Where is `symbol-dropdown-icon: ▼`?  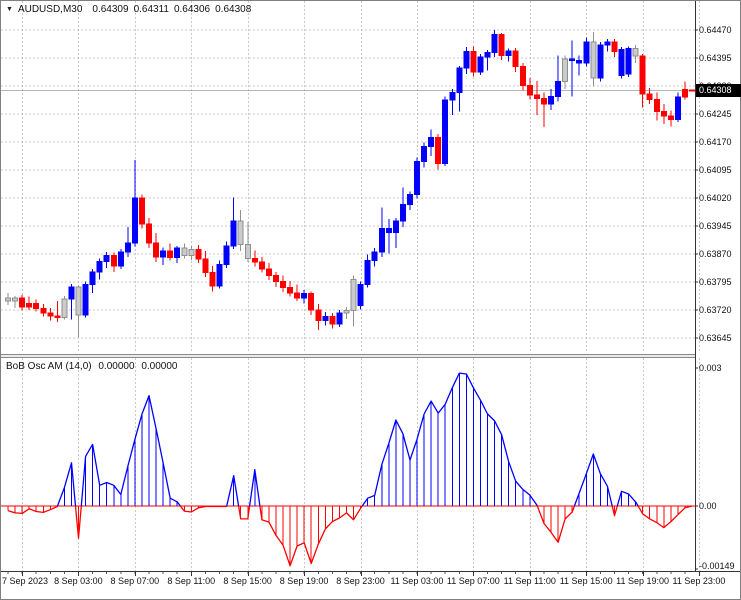
symbol-dropdown-icon: ▼ is located at coordinates (9, 9).